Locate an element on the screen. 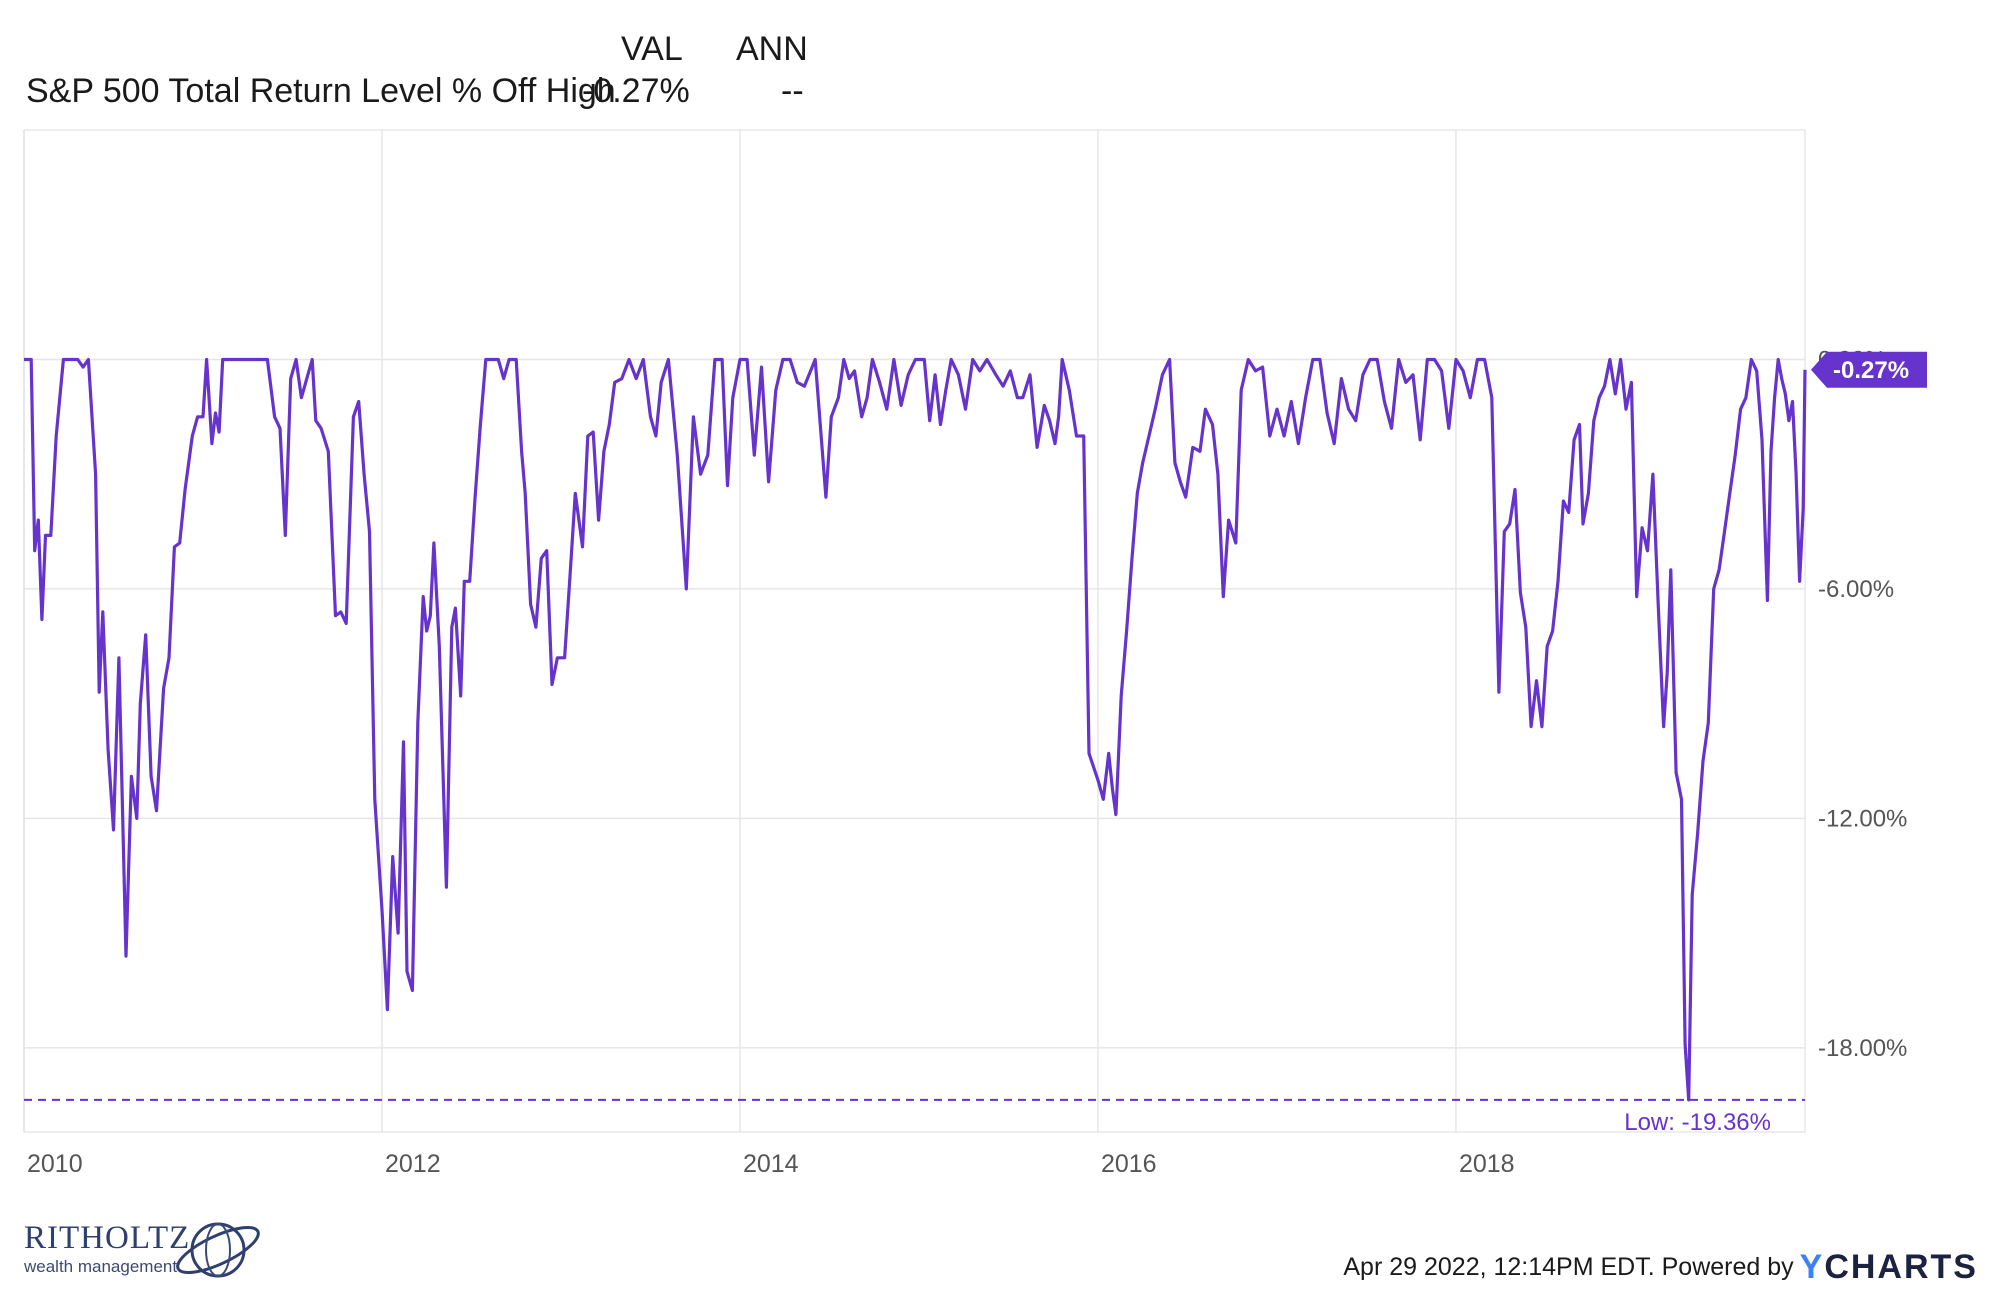  last-value-tag: -0.27% is located at coordinates (1869, 369).